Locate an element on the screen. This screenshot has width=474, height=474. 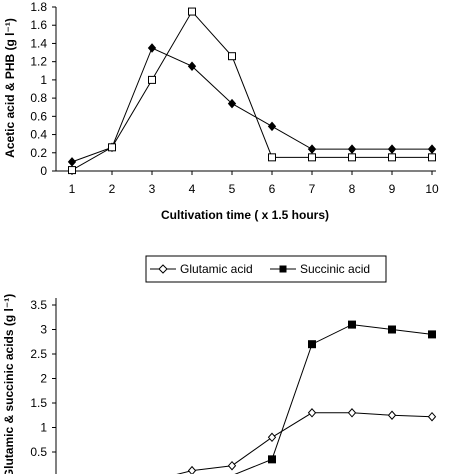
series-line-glutamic-acid is located at coordinates (304, 443).